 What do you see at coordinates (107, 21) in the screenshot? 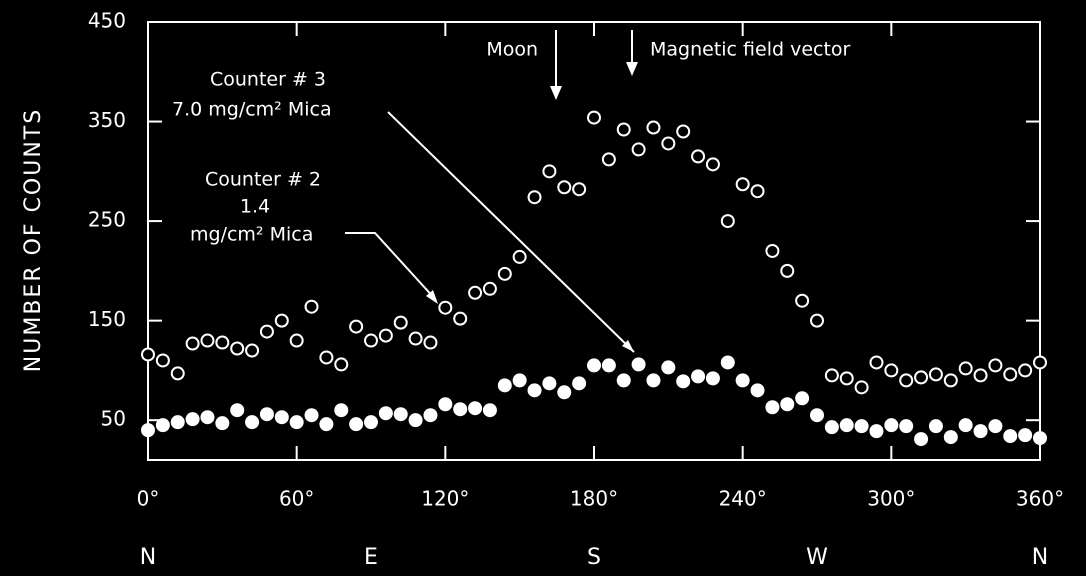
I see `y-tick-label: 450` at bounding box center [107, 21].